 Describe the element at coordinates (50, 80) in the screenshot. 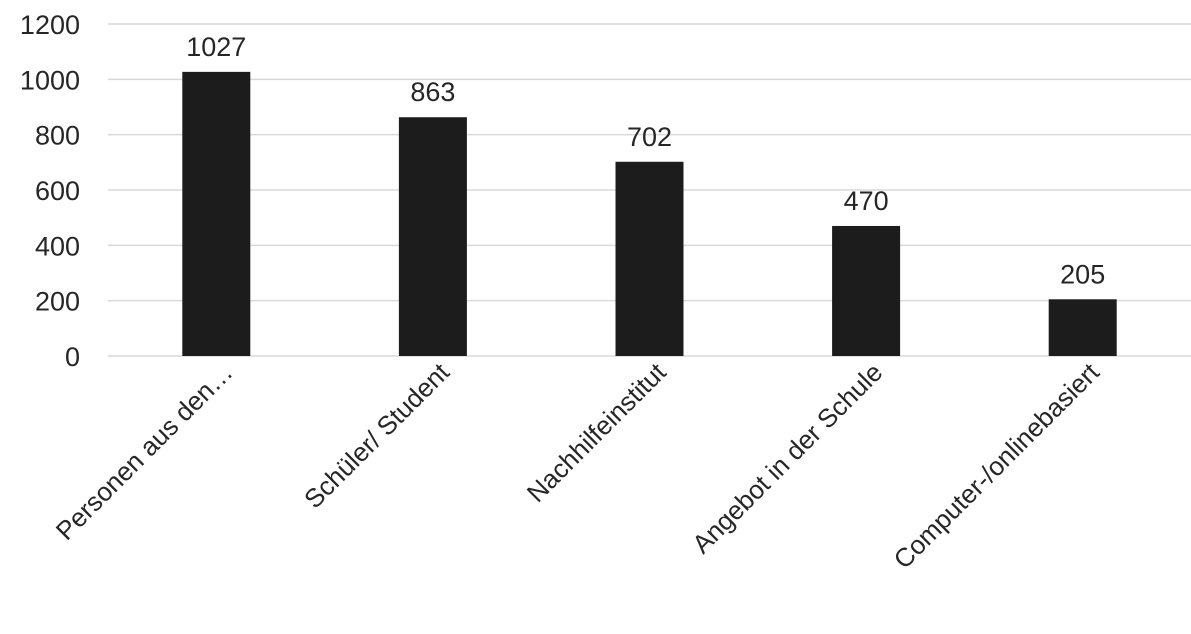

I see `y-tick-label: 1000` at that location.